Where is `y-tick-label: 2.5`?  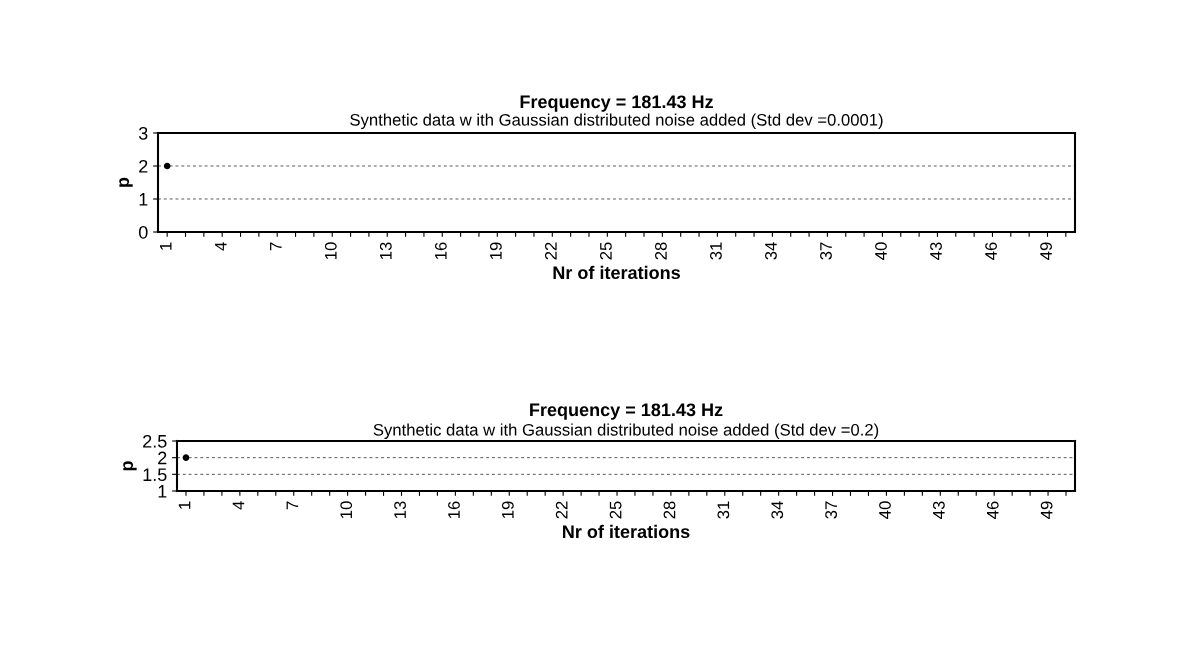 y-tick-label: 2.5 is located at coordinates (155, 441).